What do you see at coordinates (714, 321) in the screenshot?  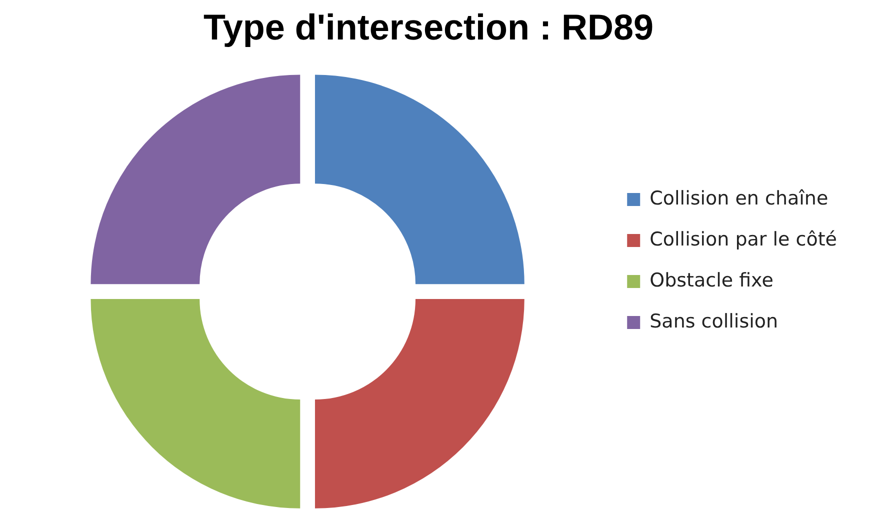 I see `legend-label: Sans collision` at bounding box center [714, 321].